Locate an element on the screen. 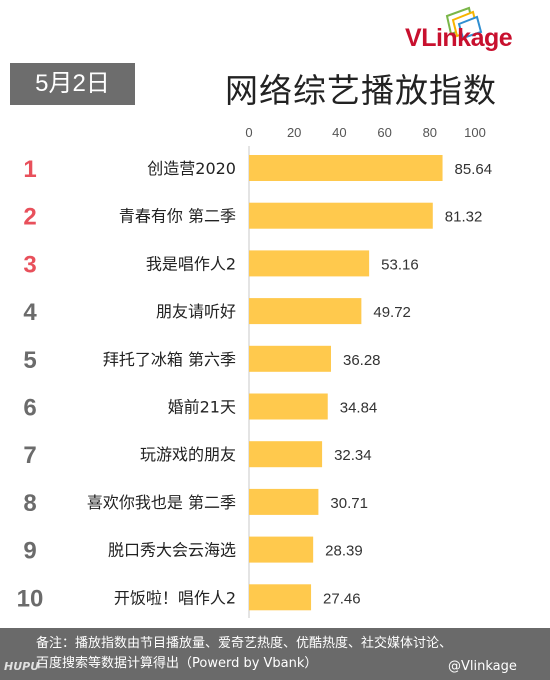  rank-label: 5 is located at coordinates (29, 360).